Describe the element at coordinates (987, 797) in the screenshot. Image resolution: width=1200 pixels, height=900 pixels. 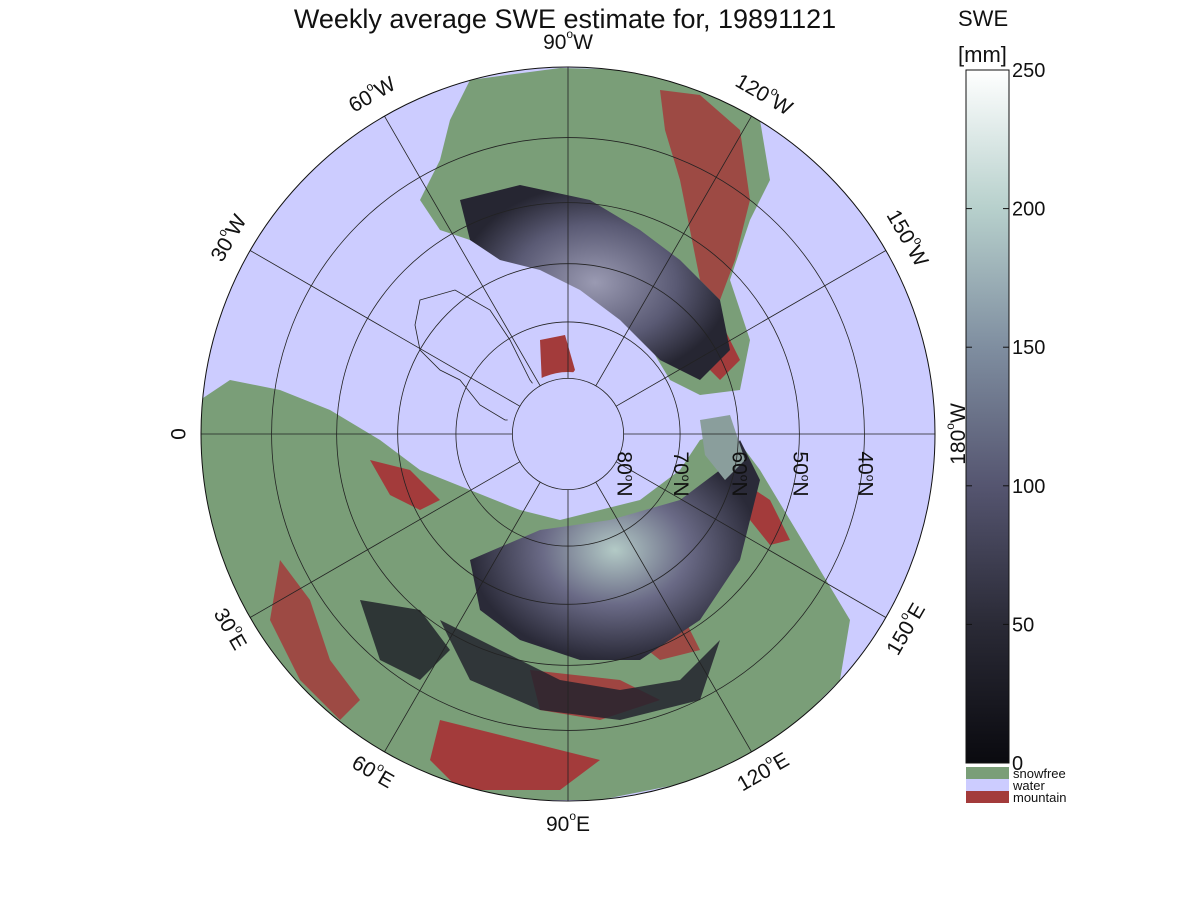
I see `legend-swatch-mountain` at that location.